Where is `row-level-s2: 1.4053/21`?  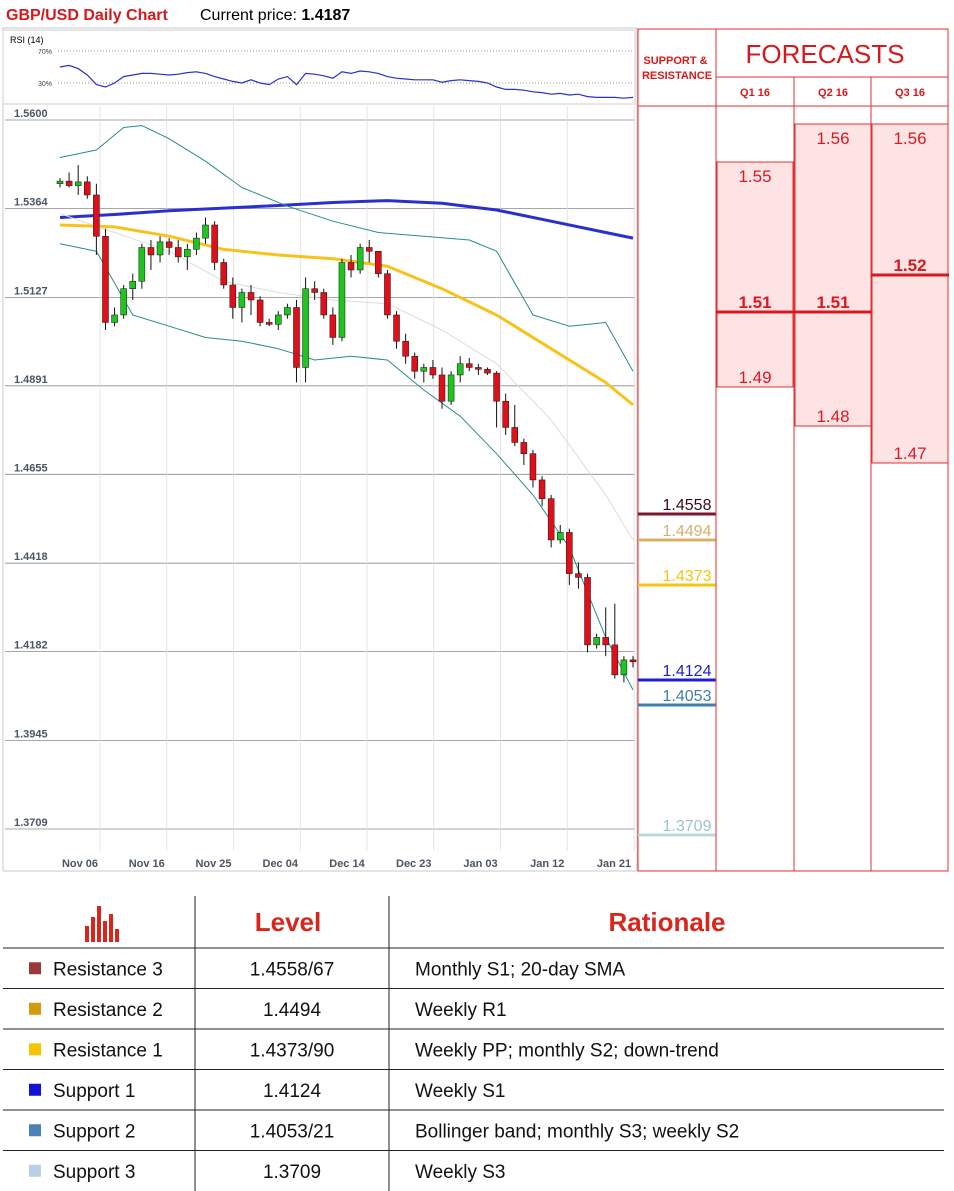 row-level-s2: 1.4053/21 is located at coordinates (292, 1131).